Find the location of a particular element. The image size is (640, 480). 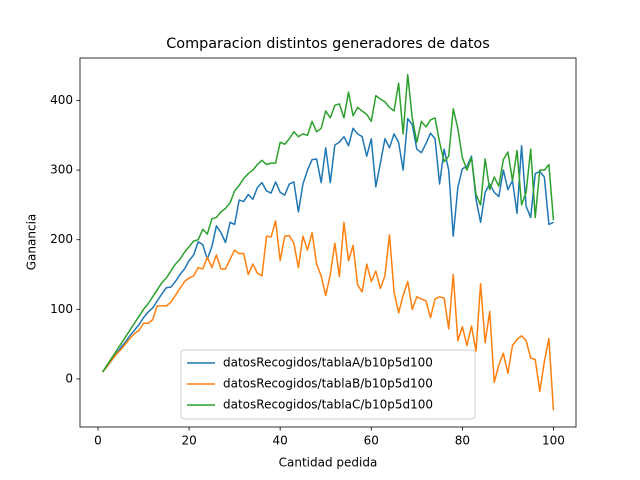

x-tick-label: 0 is located at coordinates (98, 441).